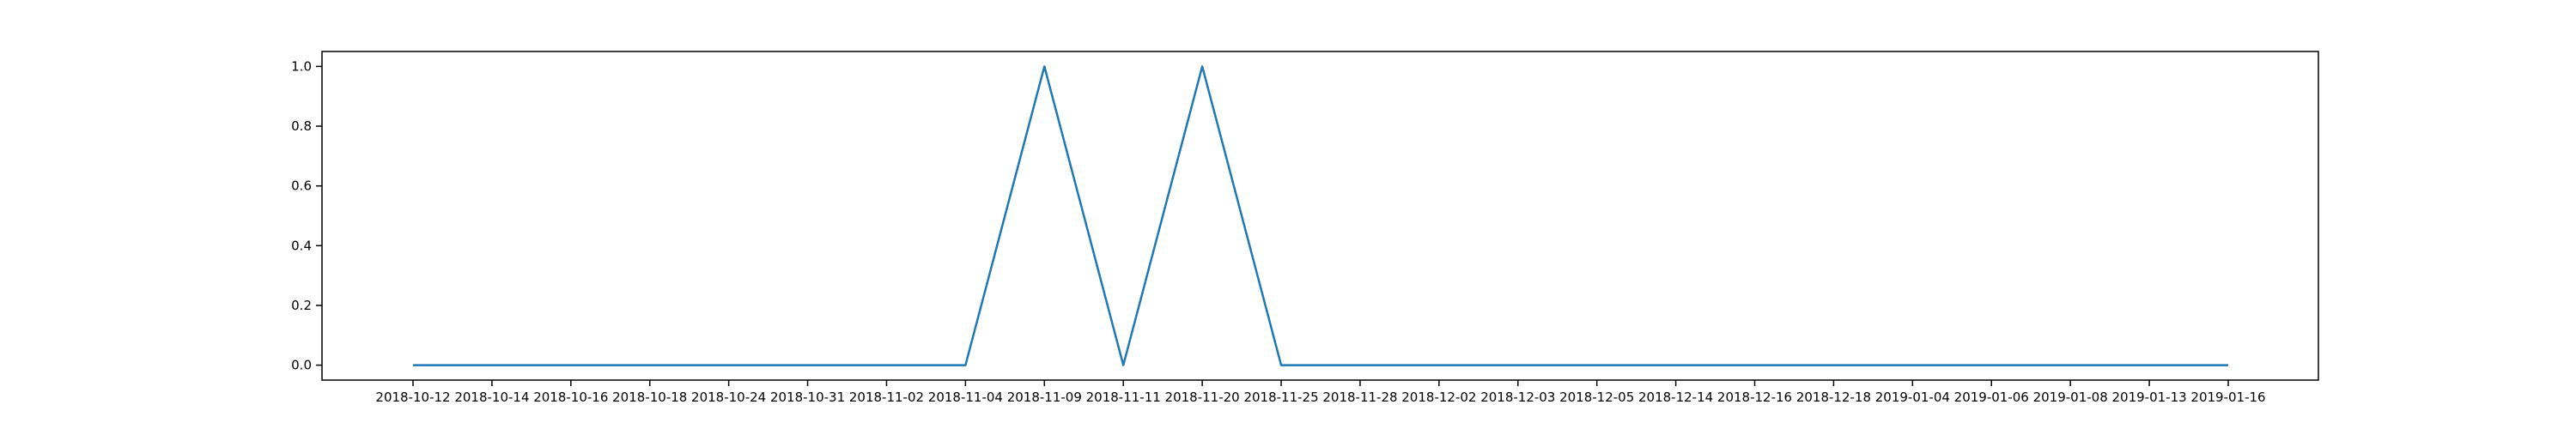  Describe the element at coordinates (1991, 398) in the screenshot. I see `x-tick-label: 2019-01-06` at that location.